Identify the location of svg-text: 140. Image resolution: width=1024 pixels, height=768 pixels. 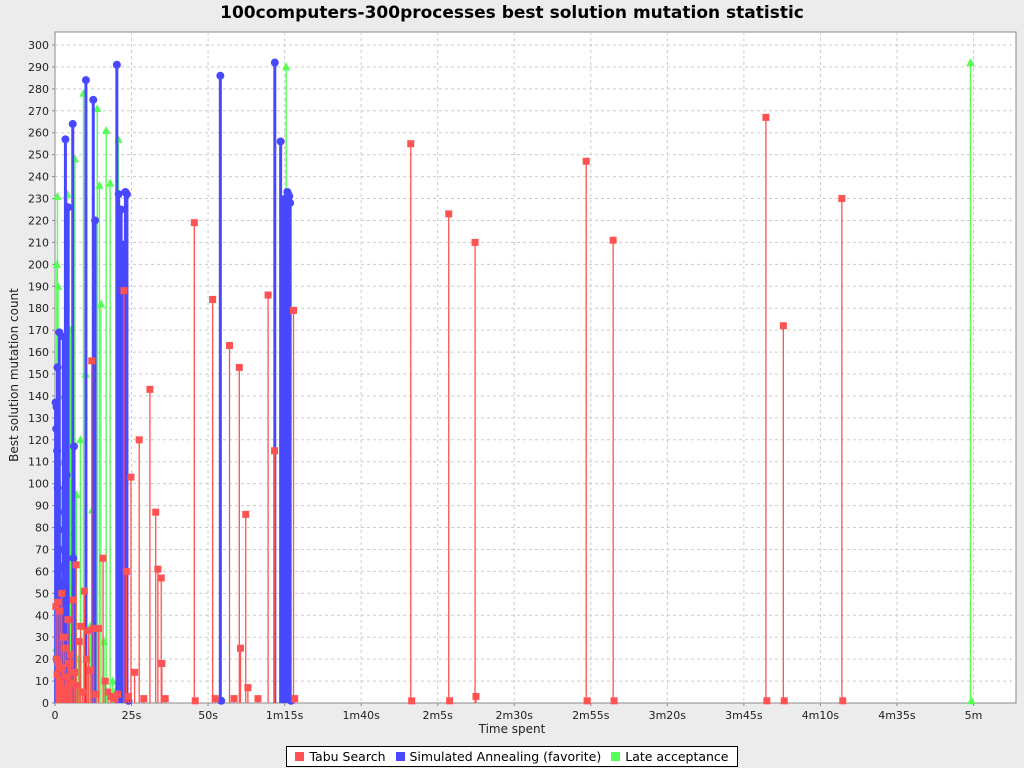
(38, 396).